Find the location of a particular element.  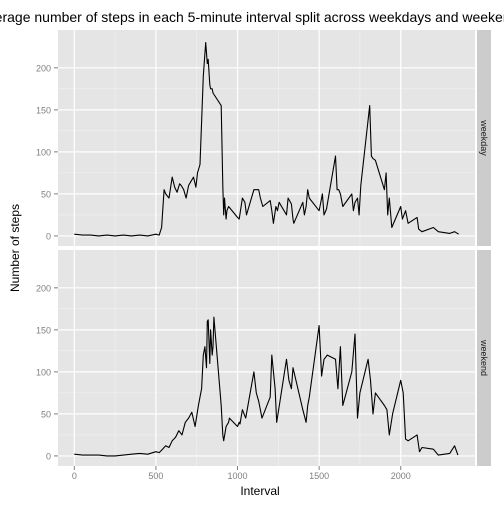

facet-label: weekday is located at coordinates (484, 137).